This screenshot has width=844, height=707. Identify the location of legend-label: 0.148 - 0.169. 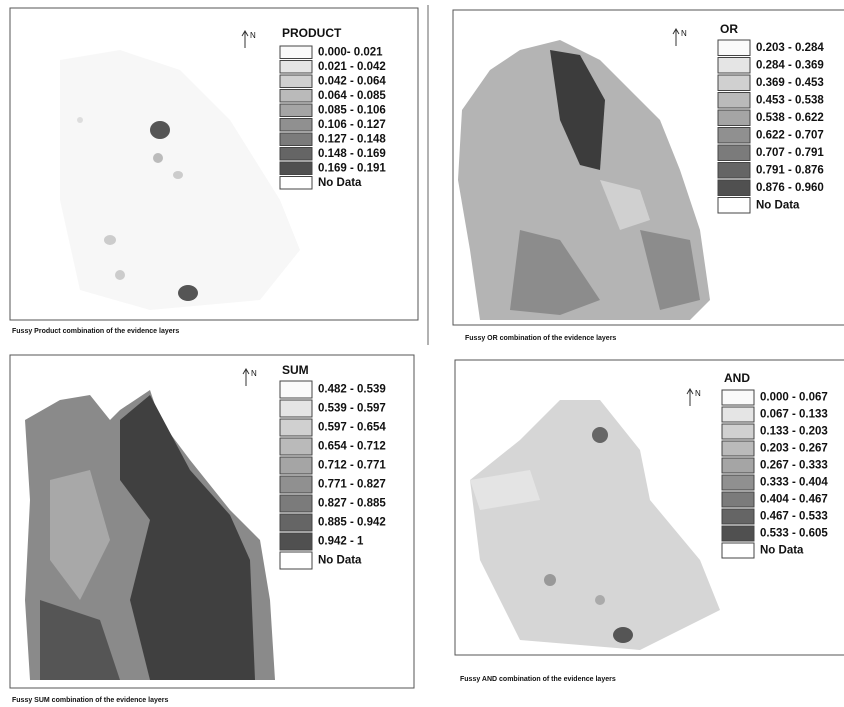
(352, 154).